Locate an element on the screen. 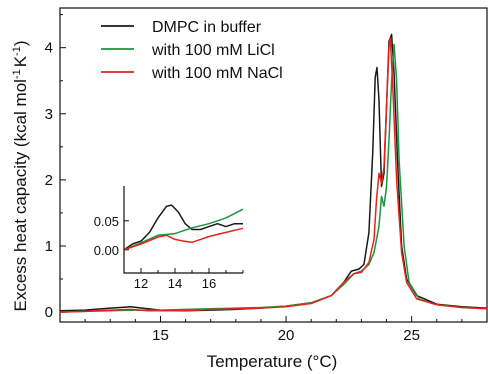 The image size is (488, 374). inset-x-tick-label: 14 is located at coordinates (175, 283).